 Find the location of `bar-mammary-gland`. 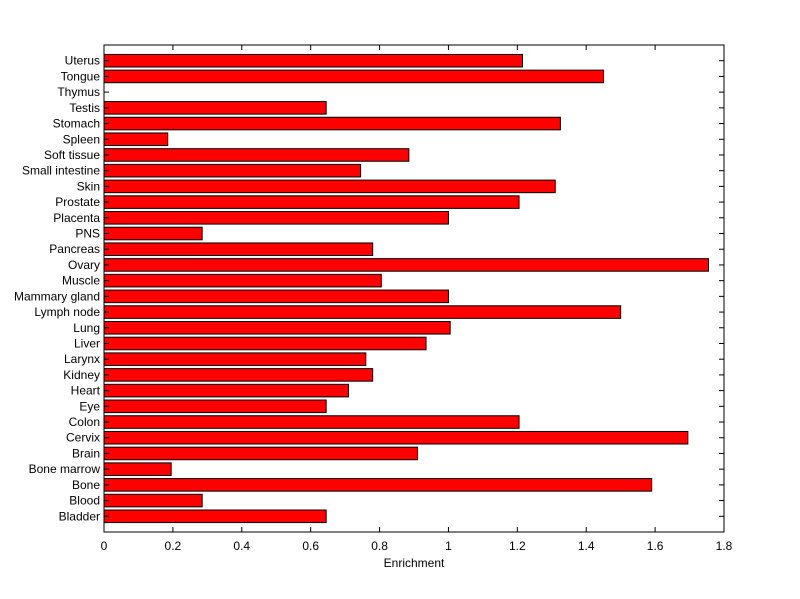

bar-mammary-gland is located at coordinates (276, 296).